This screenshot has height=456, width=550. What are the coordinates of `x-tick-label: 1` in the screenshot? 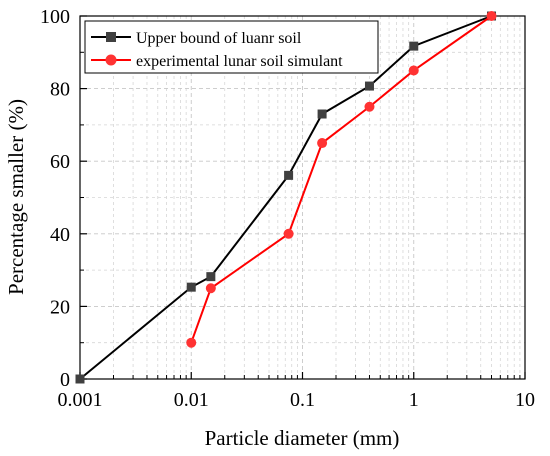 It's located at (414, 400).